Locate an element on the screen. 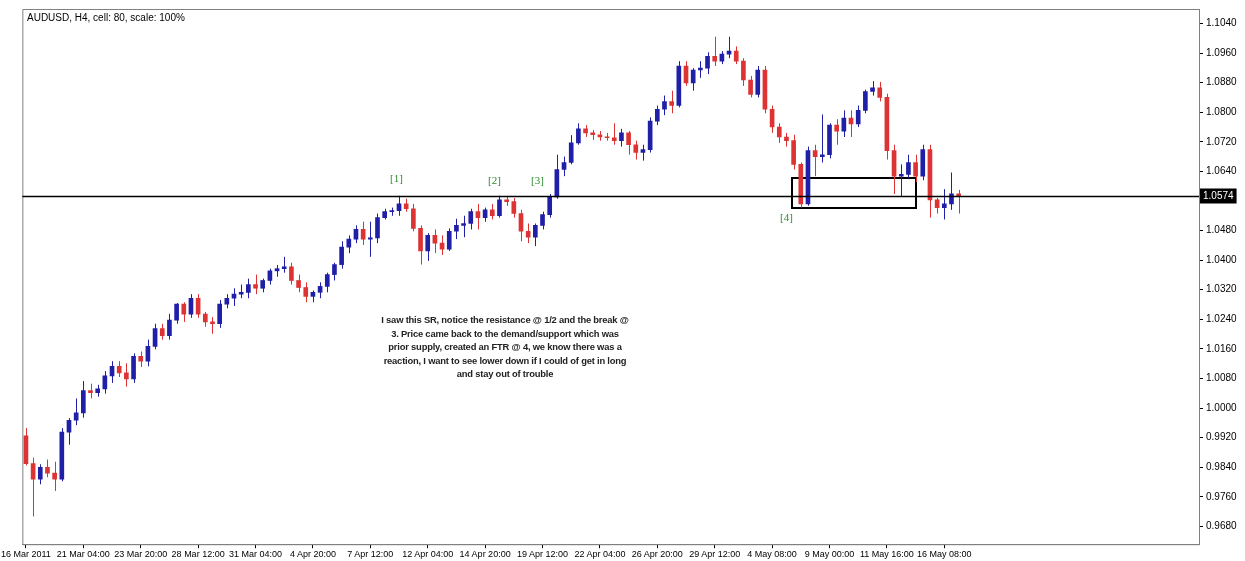 The height and width of the screenshot is (561, 1245). y-tick-label: 0.9760 is located at coordinates (1222, 496).